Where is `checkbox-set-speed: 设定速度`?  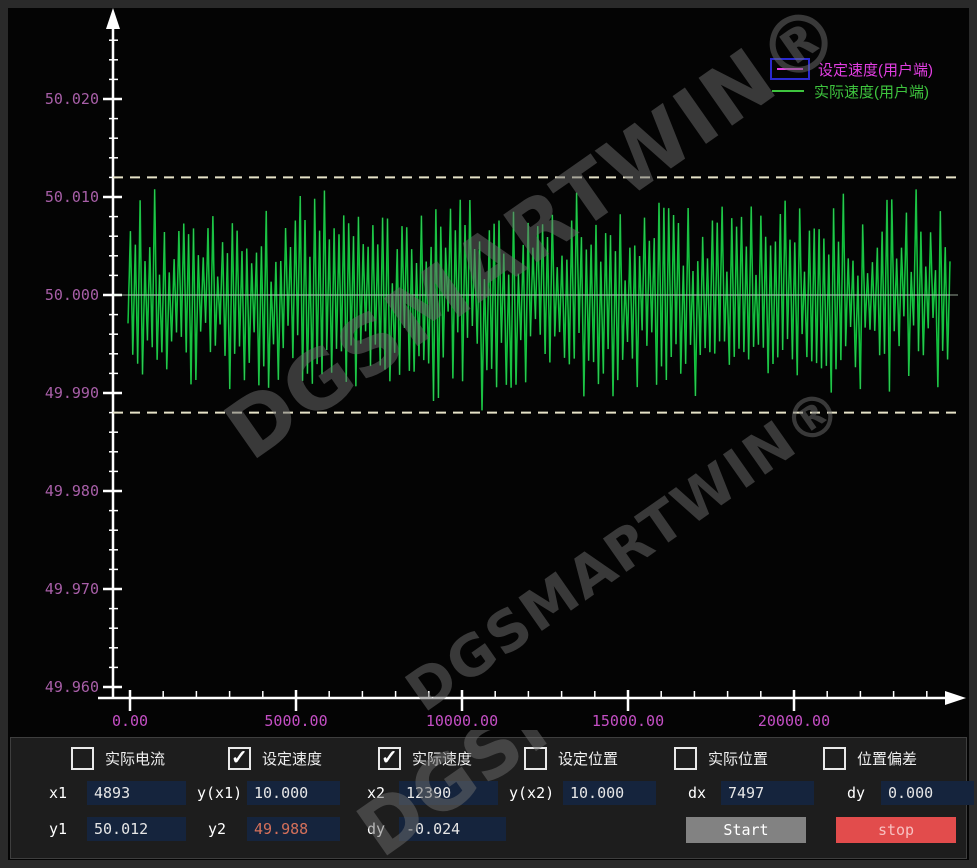
checkbox-set-speed: 设定速度 is located at coordinates (275, 757).